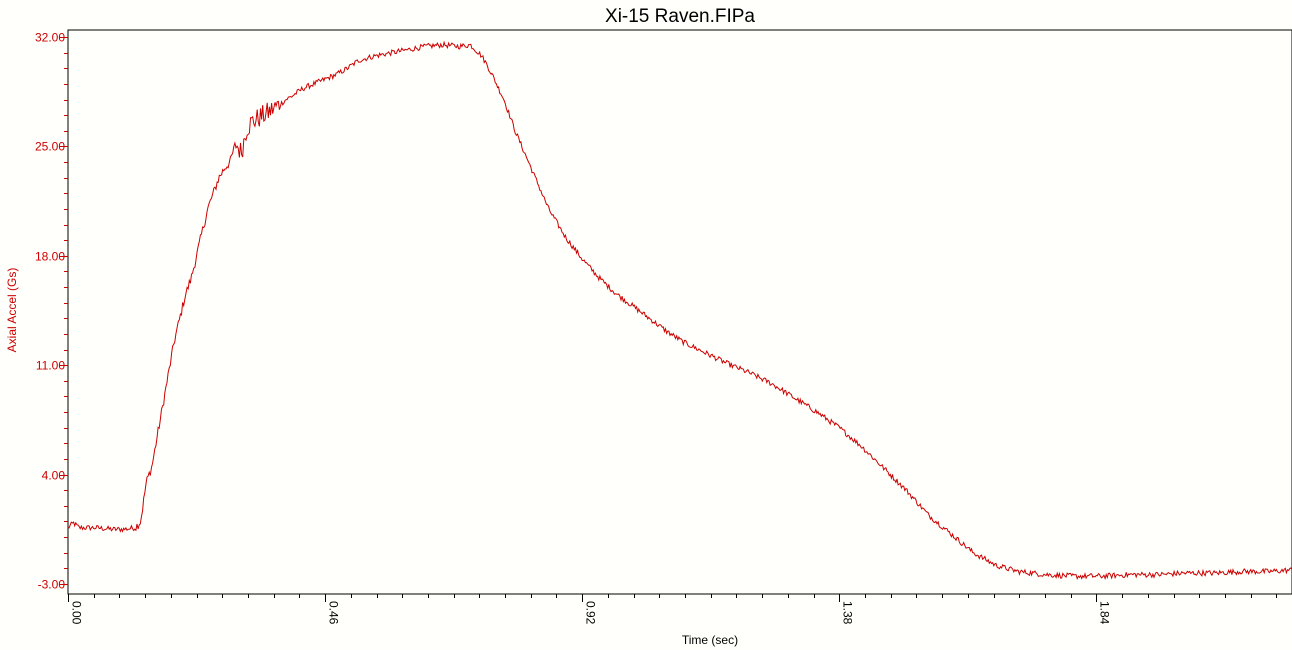 The width and height of the screenshot is (1292, 650). What do you see at coordinates (591, 613) in the screenshot?
I see `x-tick-label: 0.92` at bounding box center [591, 613].